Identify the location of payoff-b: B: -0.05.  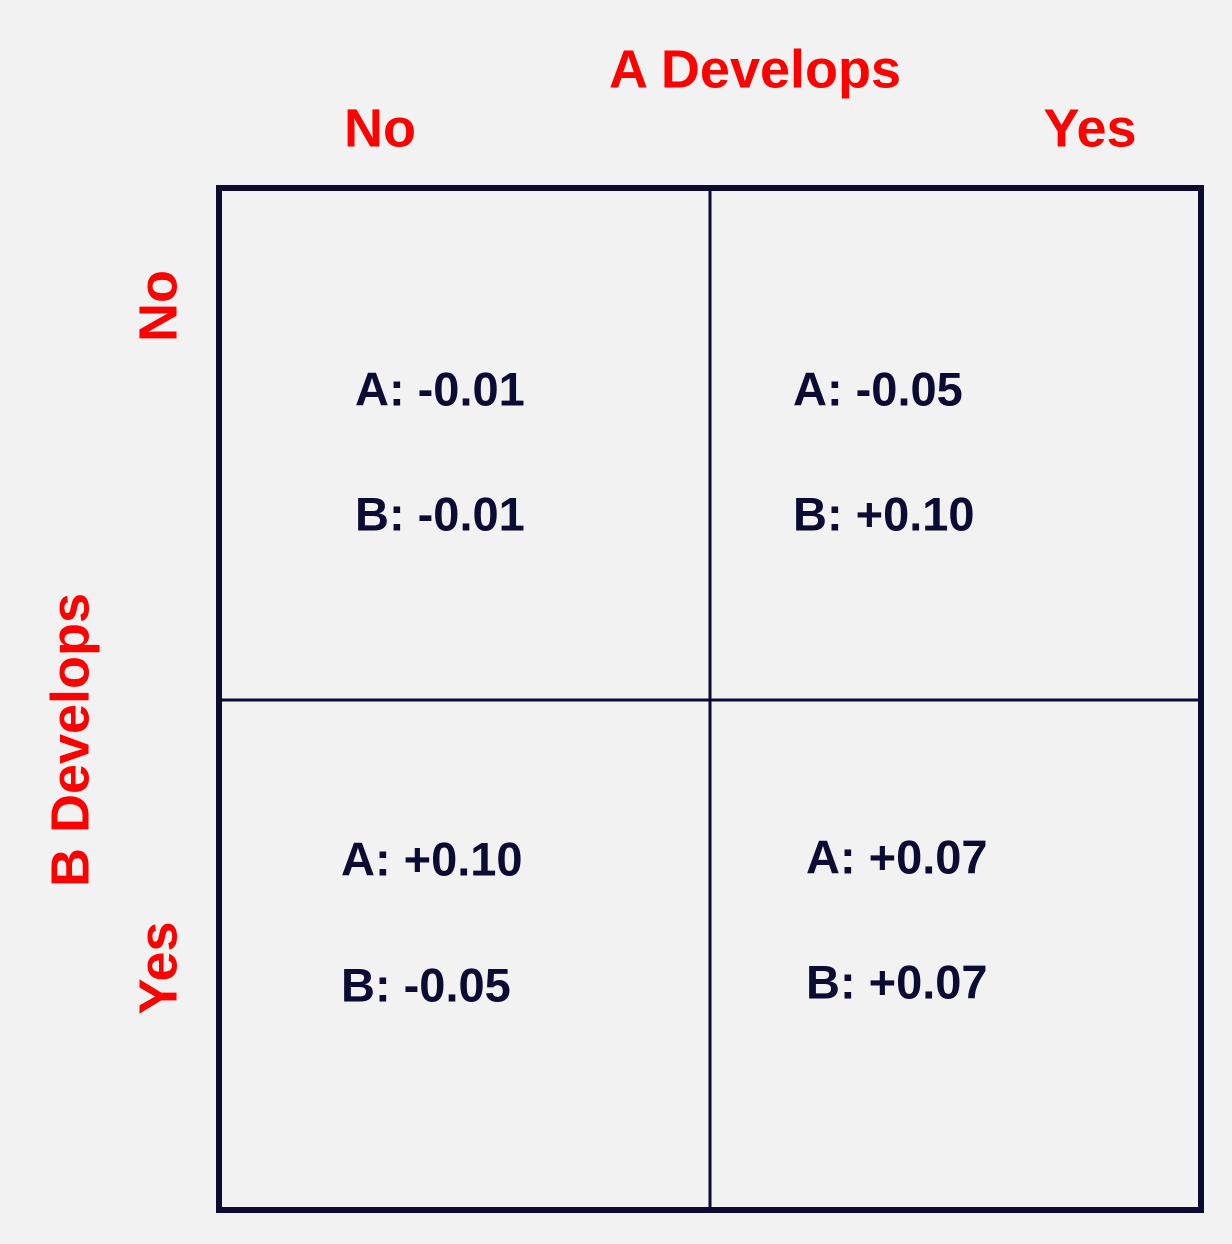
(426, 984).